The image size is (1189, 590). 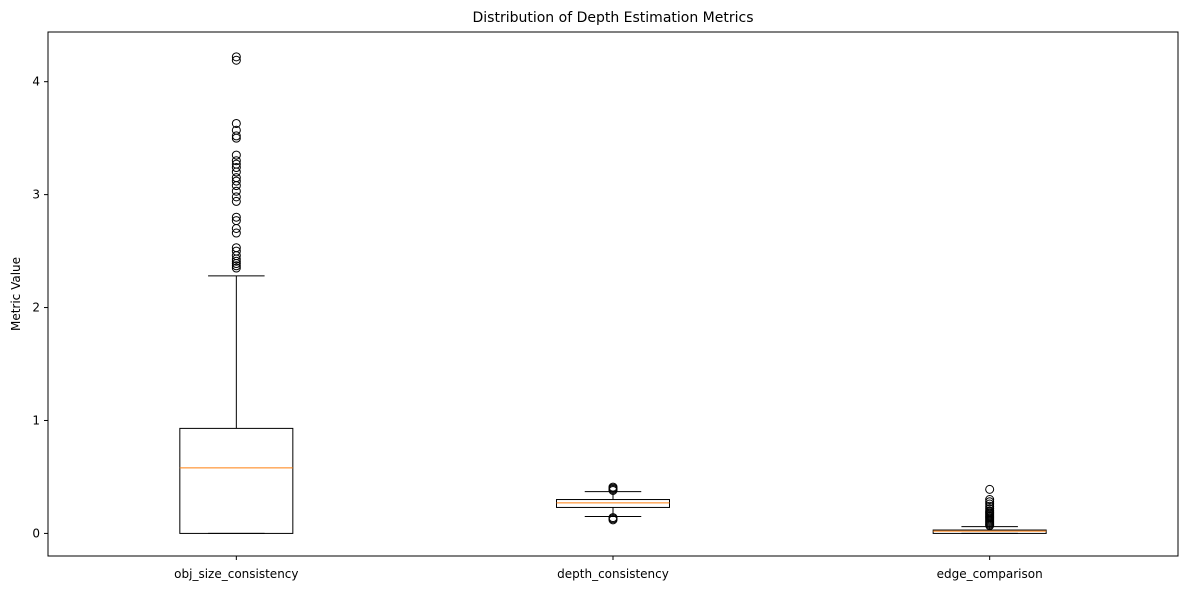 I want to click on y-tick-label: 3, so click(x=36, y=195).